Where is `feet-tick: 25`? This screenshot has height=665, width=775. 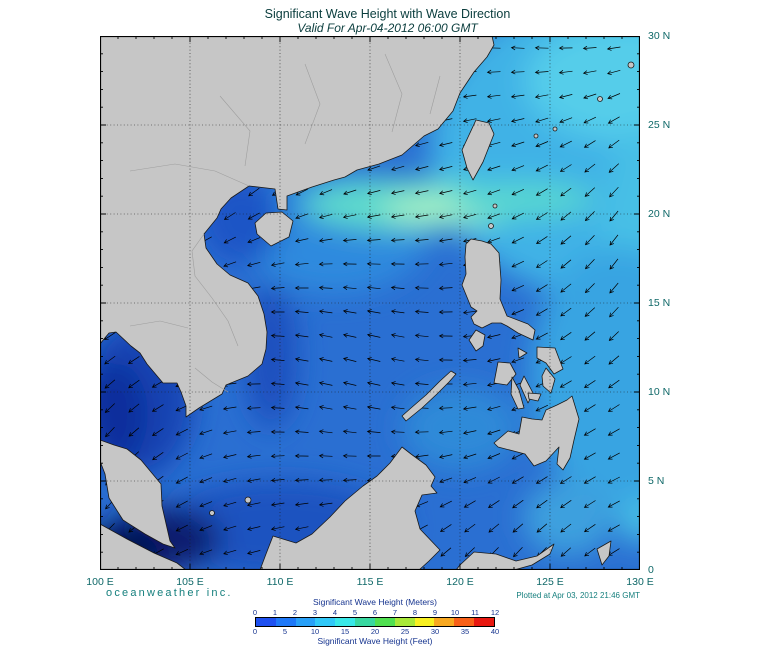
feet-tick: 25 is located at coordinates (405, 631).